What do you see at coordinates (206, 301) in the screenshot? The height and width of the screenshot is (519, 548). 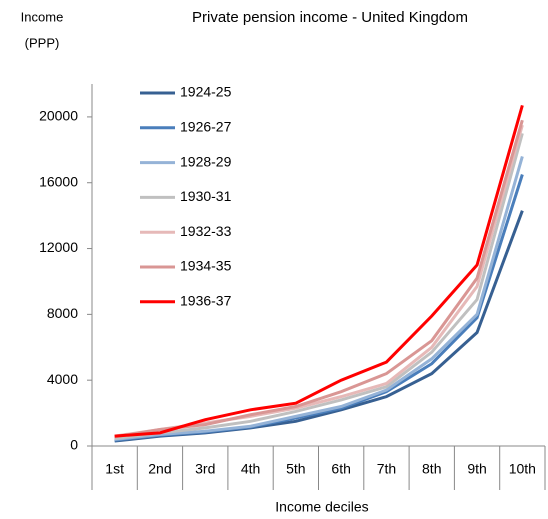 I see `legend-label: 1936-37` at bounding box center [206, 301].